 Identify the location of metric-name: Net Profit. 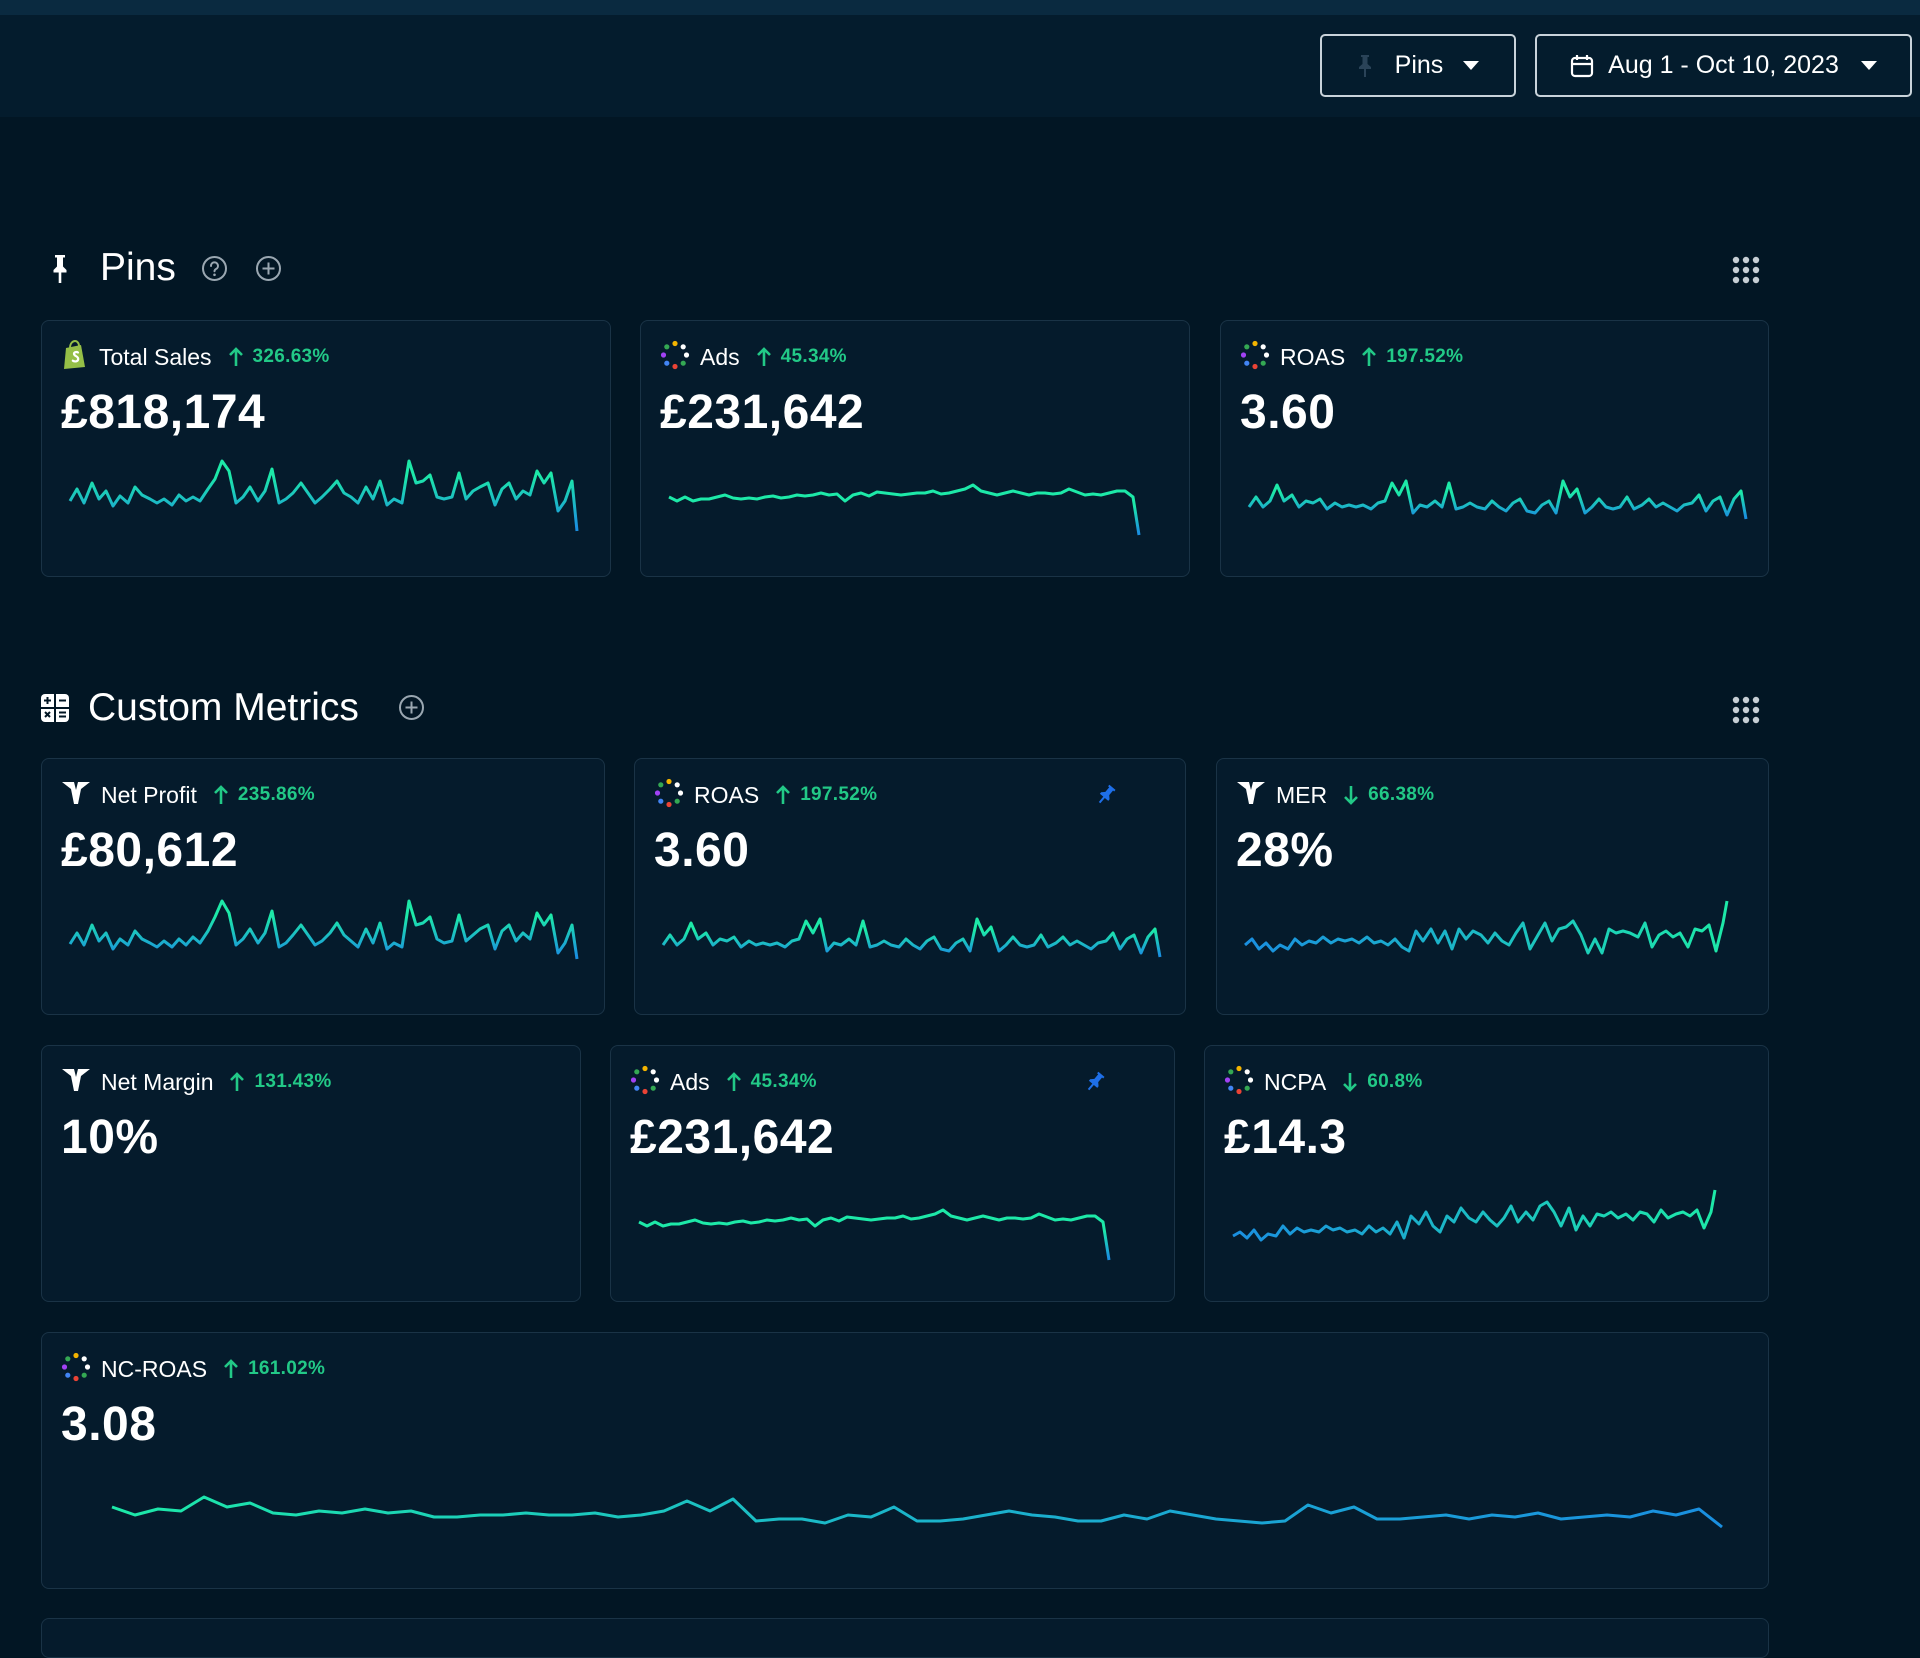
(149, 794).